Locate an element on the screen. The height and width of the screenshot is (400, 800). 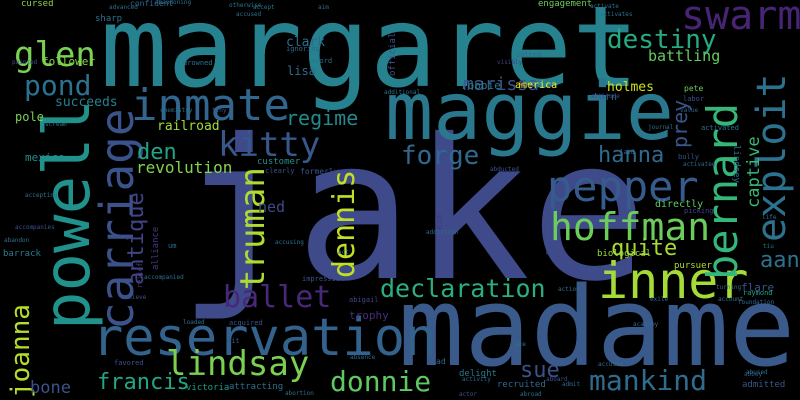
word-turning: turning is located at coordinates (729, 287).